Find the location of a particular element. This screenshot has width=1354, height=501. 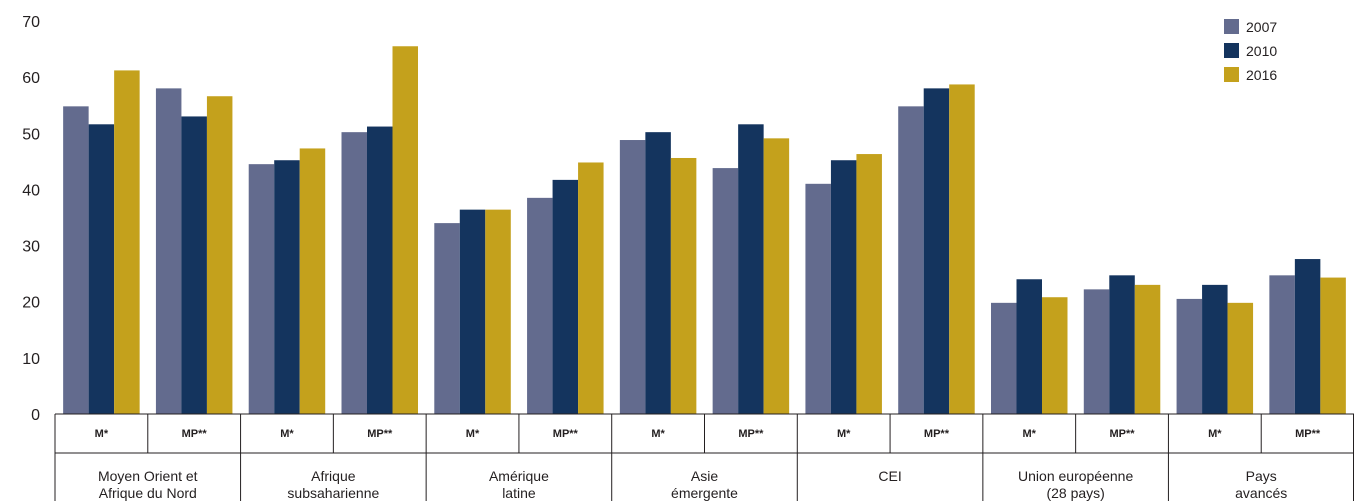

group-label: (28 pays) is located at coordinates (1075, 493).